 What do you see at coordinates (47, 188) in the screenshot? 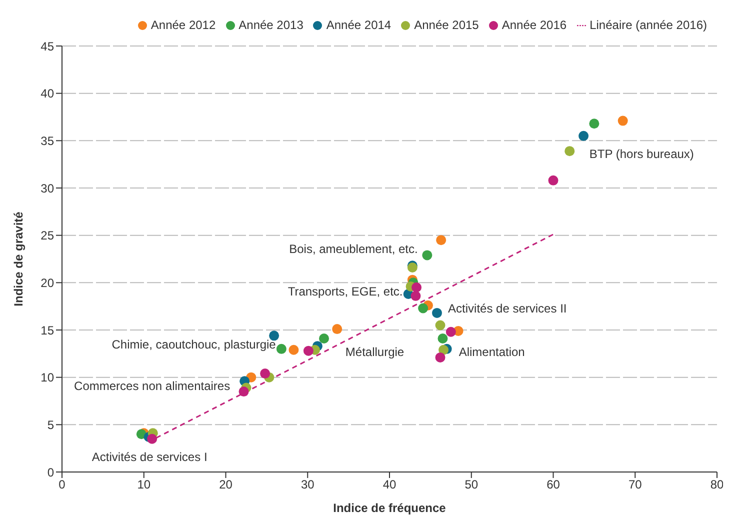
I see `y-tick-label: 30` at bounding box center [47, 188].